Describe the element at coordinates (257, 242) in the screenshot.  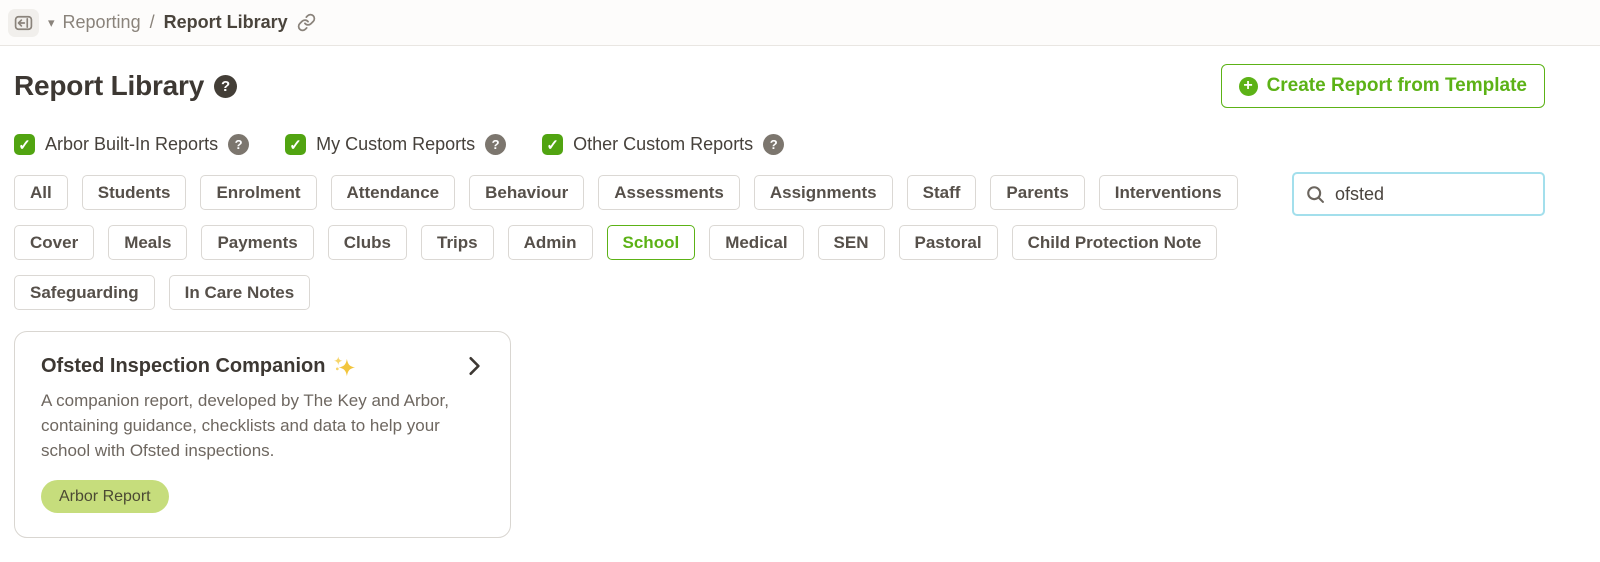
I see `category-chip-payments: Payments` at that location.